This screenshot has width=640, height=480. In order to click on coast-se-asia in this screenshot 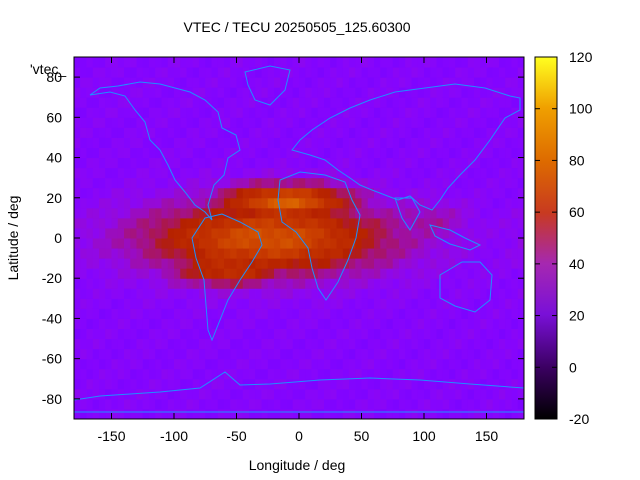, I will do `click(455, 237)`.